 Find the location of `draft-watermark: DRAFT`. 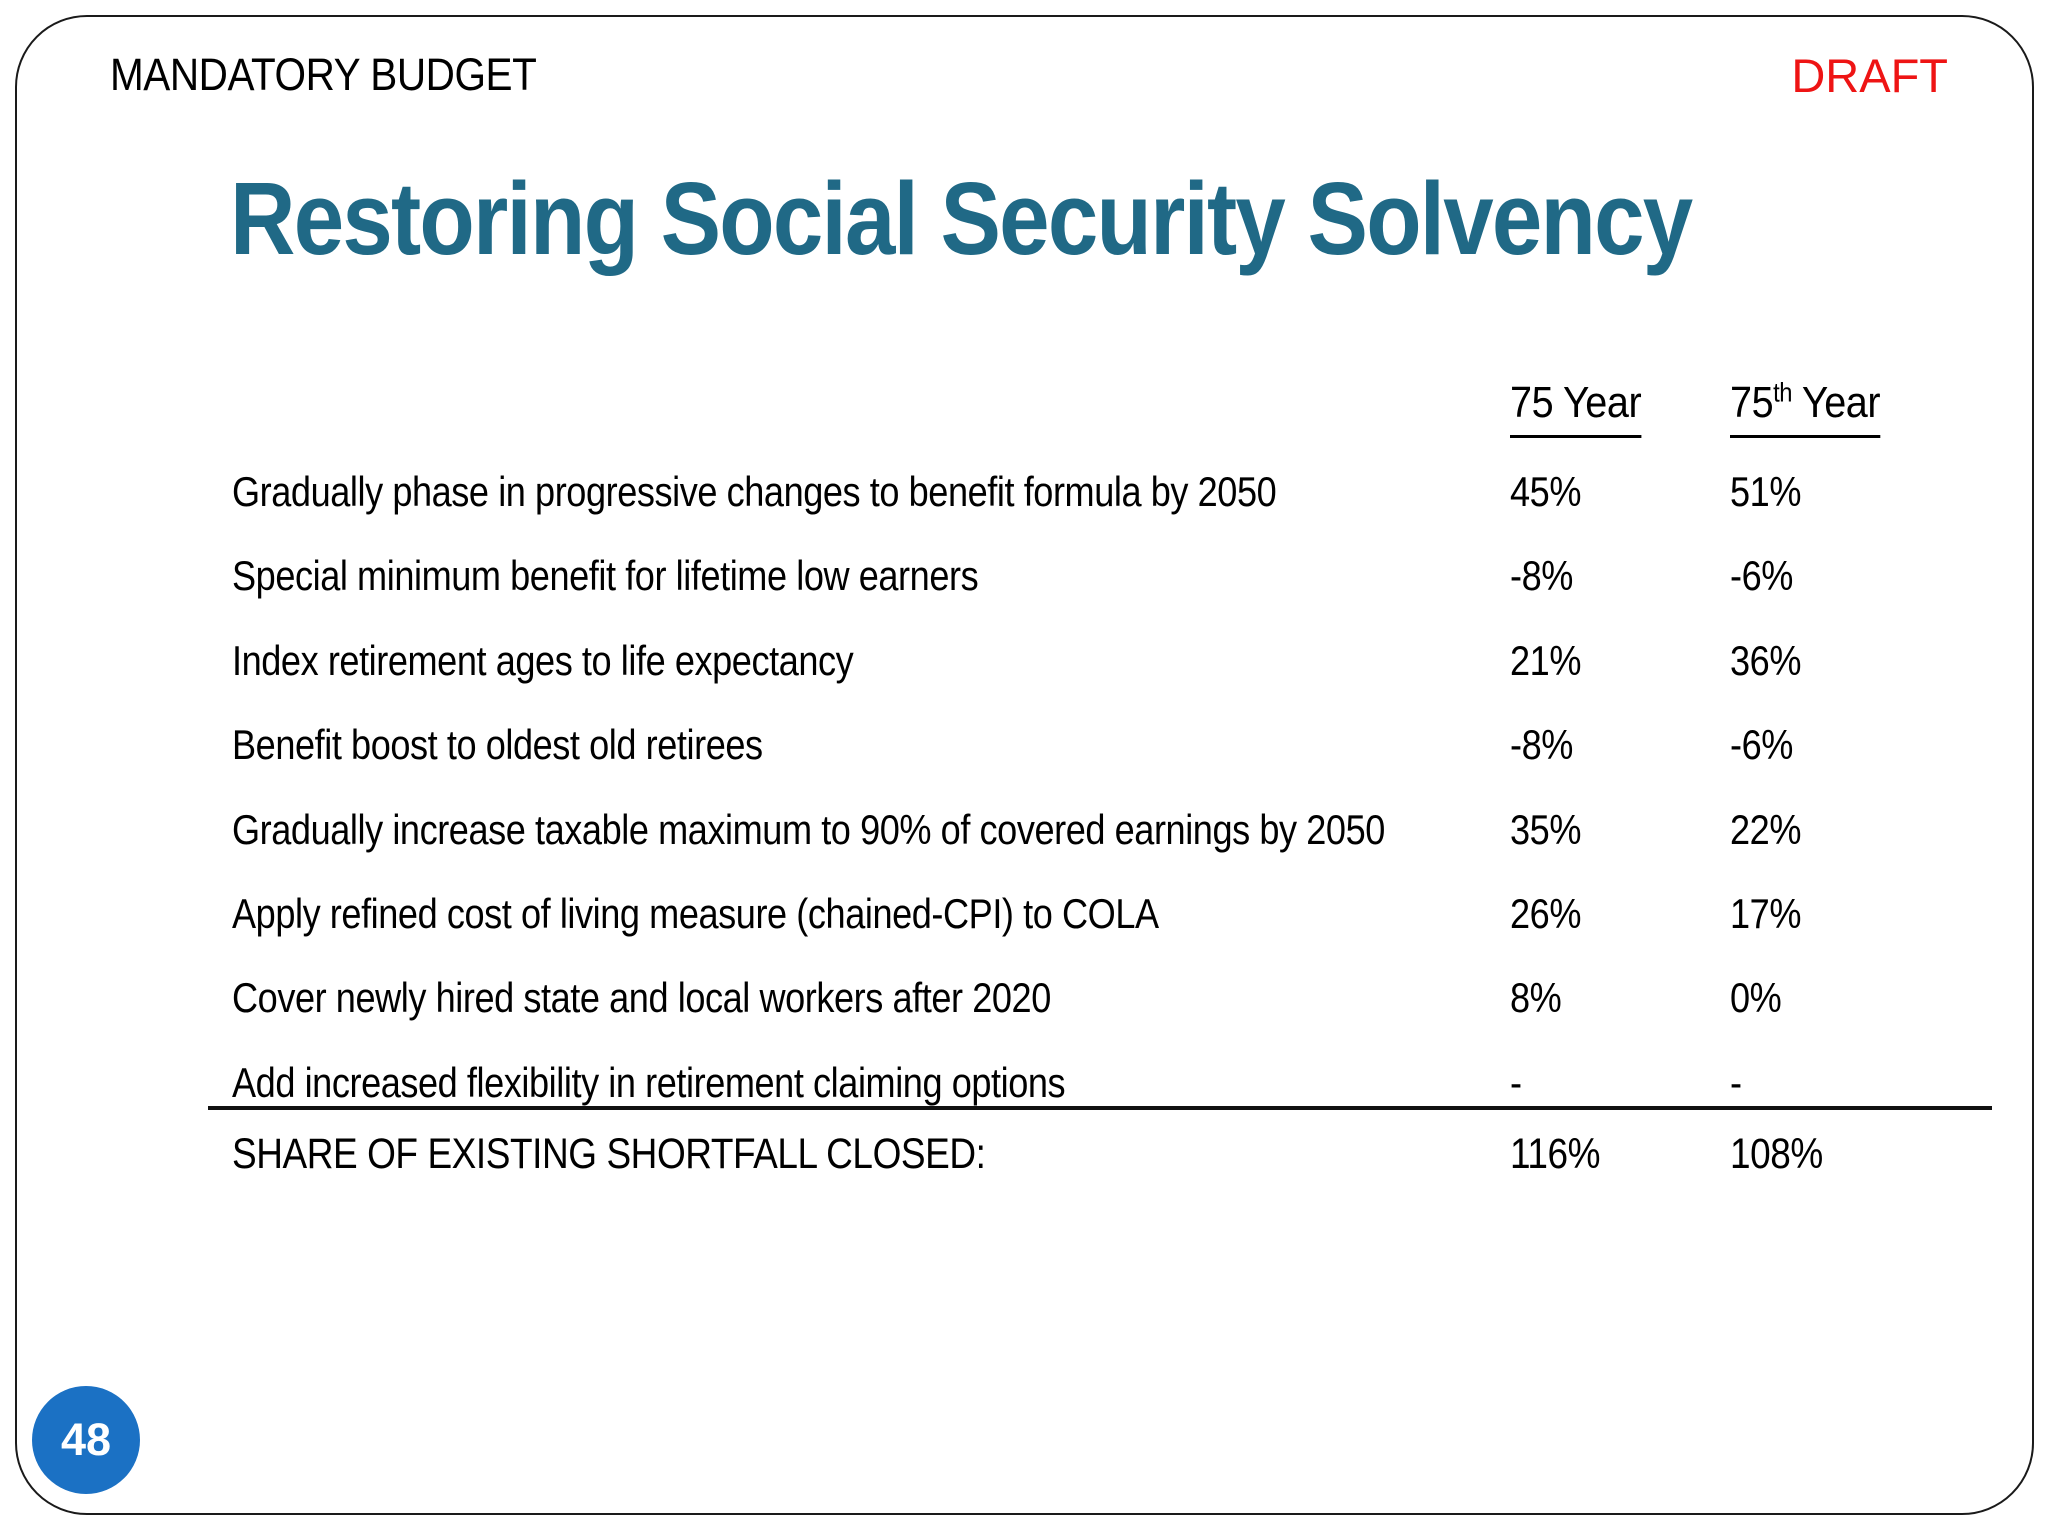

draft-watermark: DRAFT is located at coordinates (1869, 76).